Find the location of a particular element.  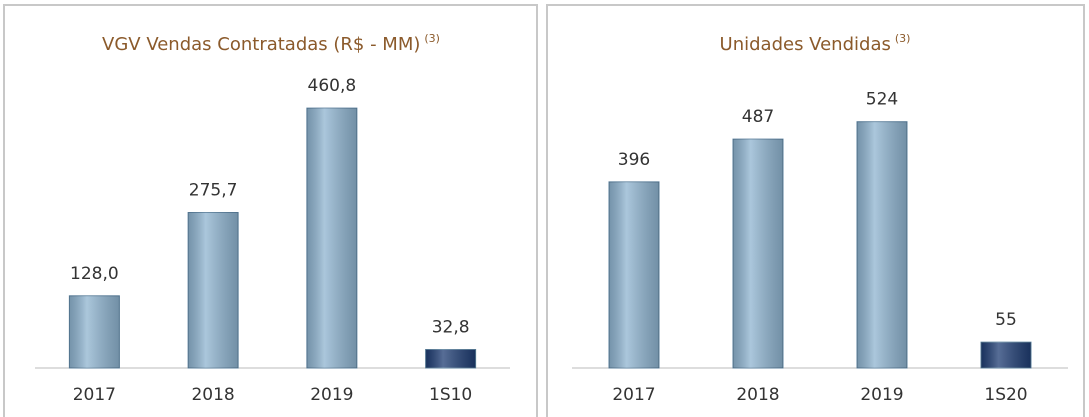

x-tick-label: 1S10 is located at coordinates (450, 395).